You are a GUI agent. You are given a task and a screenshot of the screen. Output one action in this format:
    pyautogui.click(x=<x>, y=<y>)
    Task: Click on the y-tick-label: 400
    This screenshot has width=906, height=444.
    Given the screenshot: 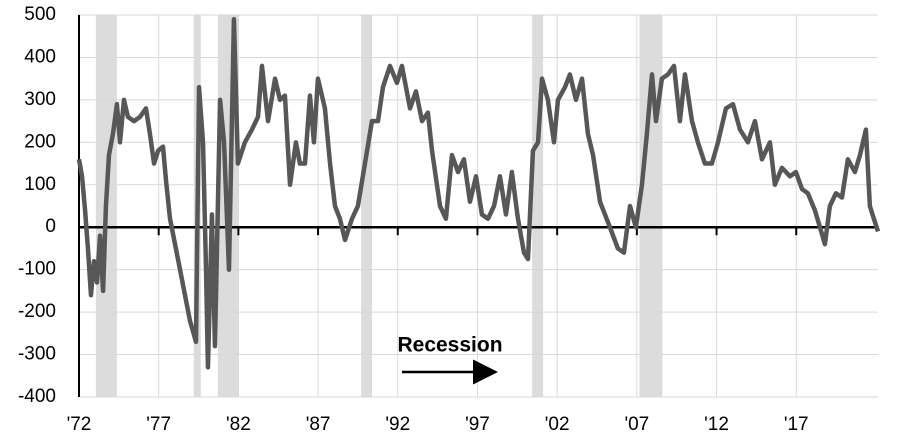 What is the action you would take?
    pyautogui.click(x=40, y=56)
    